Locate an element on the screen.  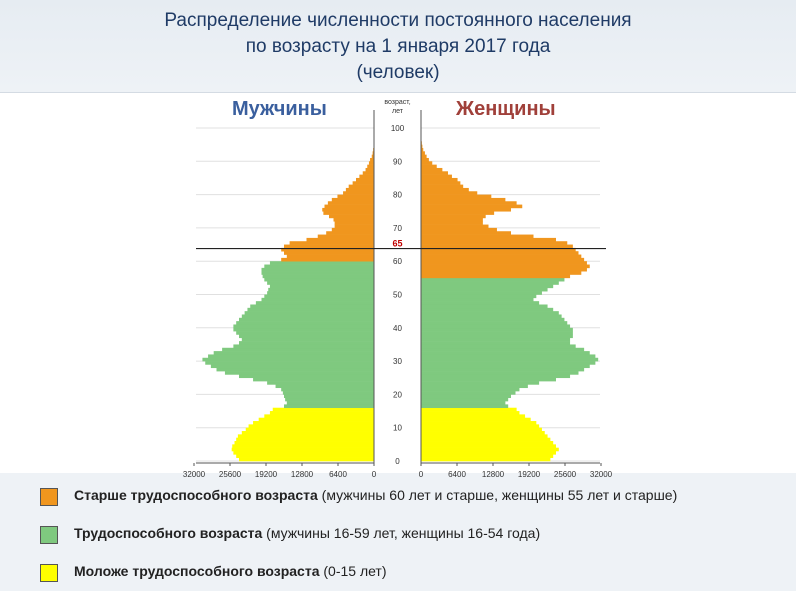
legend-swatch-working is located at coordinates (49, 535).